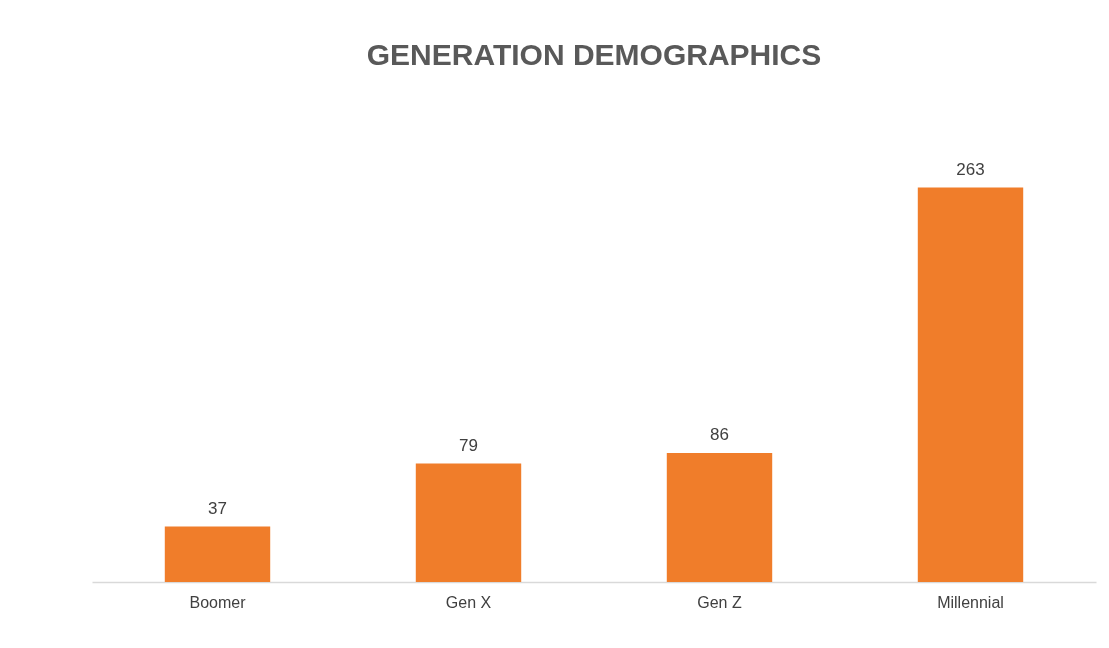 The height and width of the screenshot is (648, 1109). What do you see at coordinates (218, 602) in the screenshot?
I see `x-tick-label: Boomer` at bounding box center [218, 602].